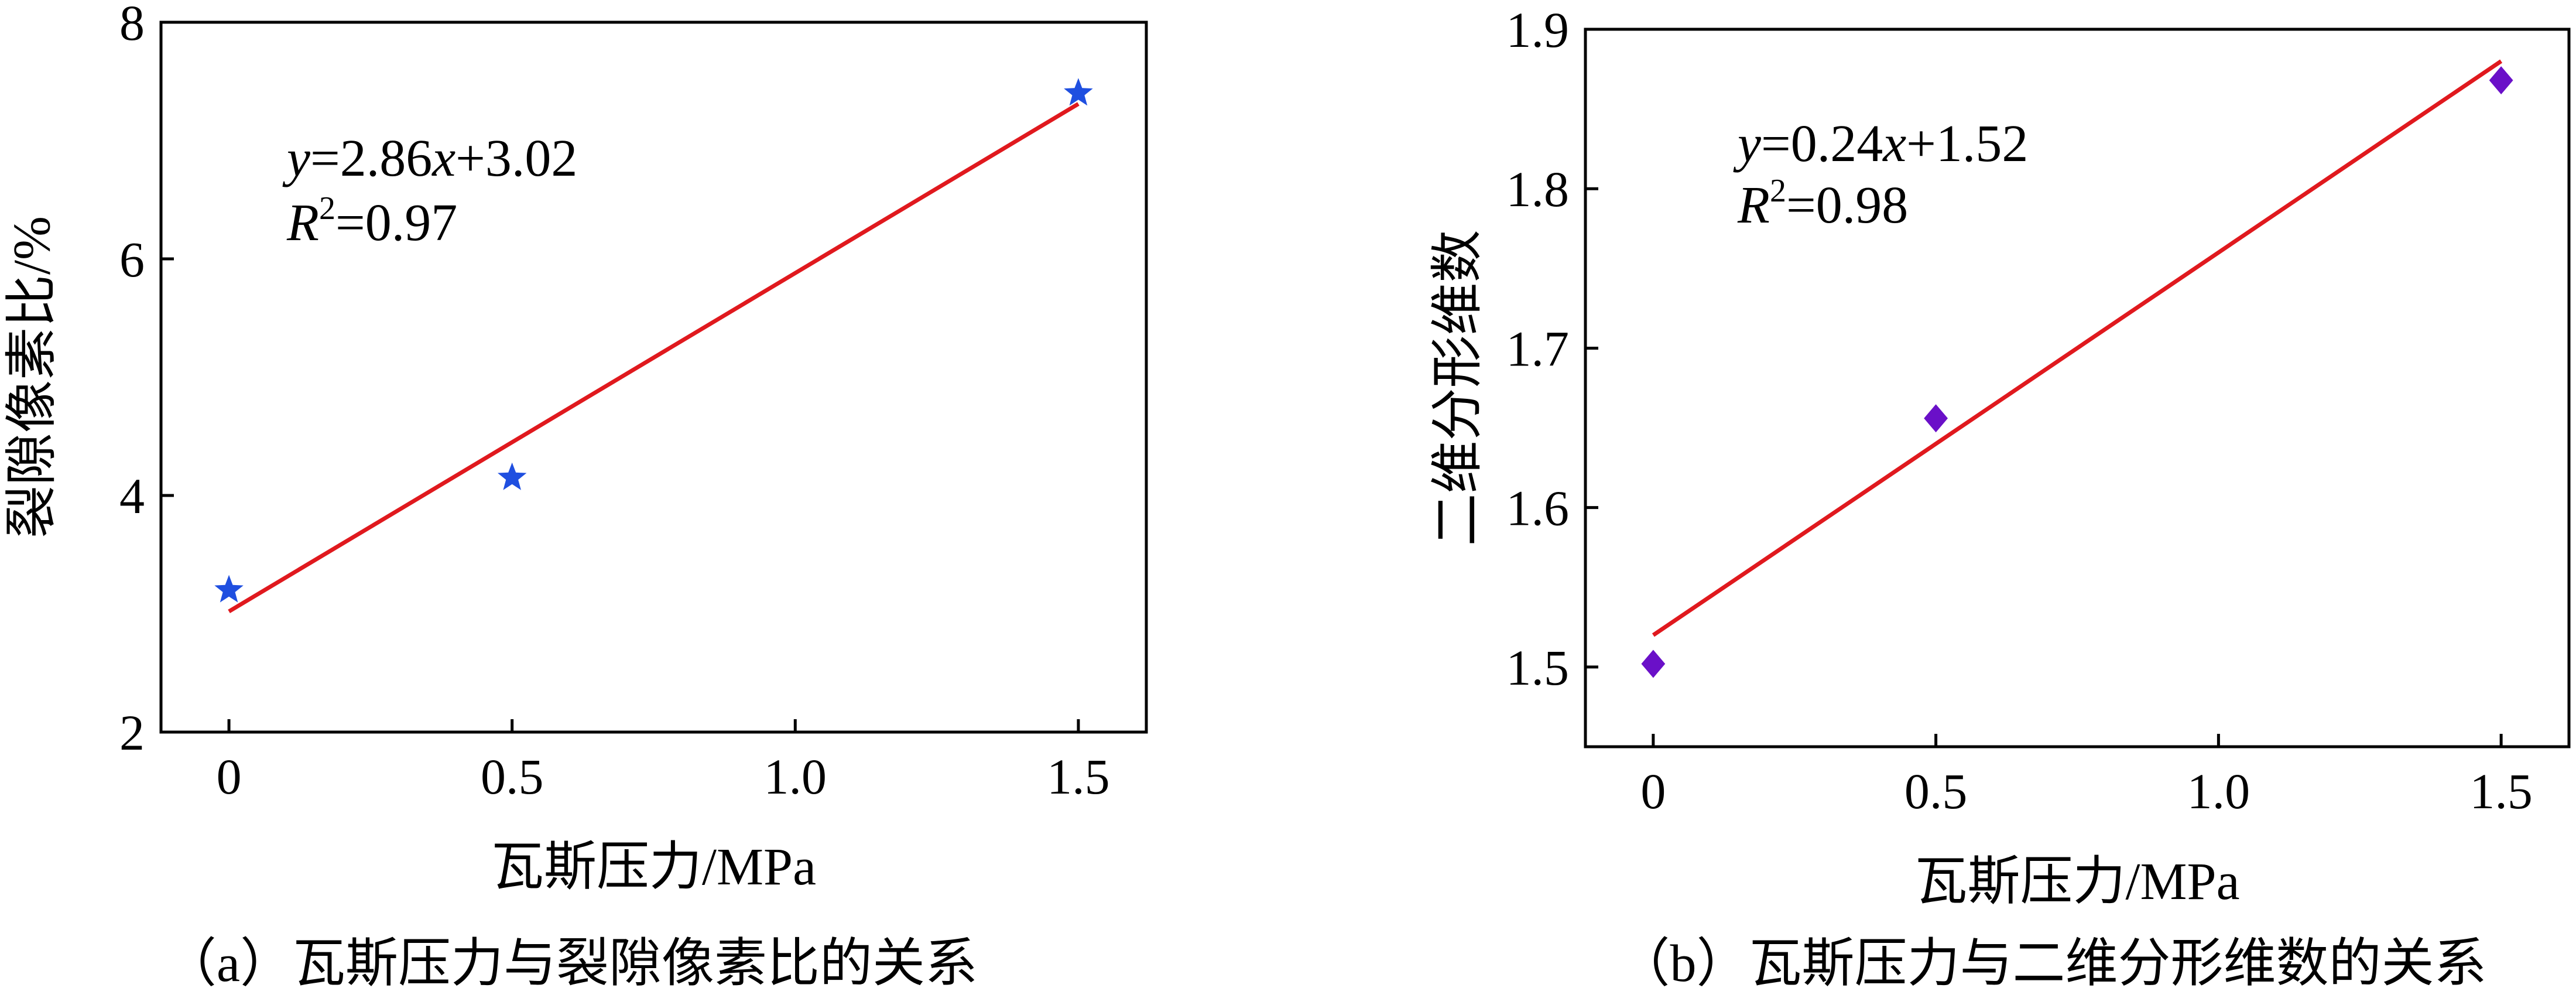 The image size is (2576, 1005). What do you see at coordinates (132, 259) in the screenshot?
I see `y-tick-label: 6` at bounding box center [132, 259].